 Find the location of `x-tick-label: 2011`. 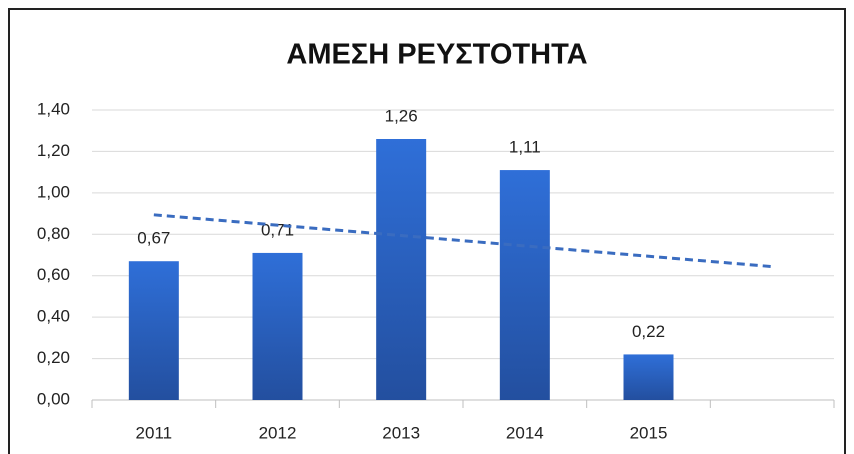

x-tick-label: 2011 is located at coordinates (154, 432).